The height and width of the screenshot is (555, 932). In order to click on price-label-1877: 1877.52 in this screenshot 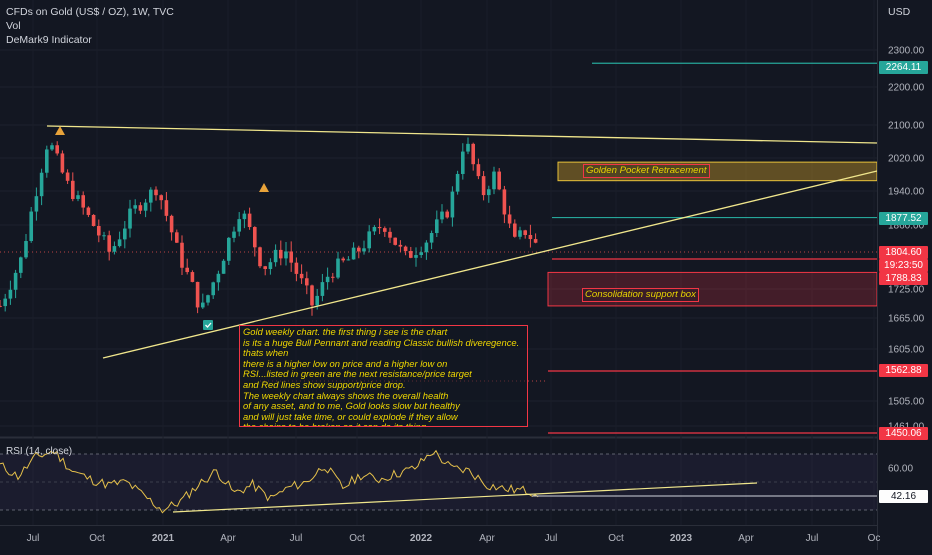, I will do `click(903, 218)`.